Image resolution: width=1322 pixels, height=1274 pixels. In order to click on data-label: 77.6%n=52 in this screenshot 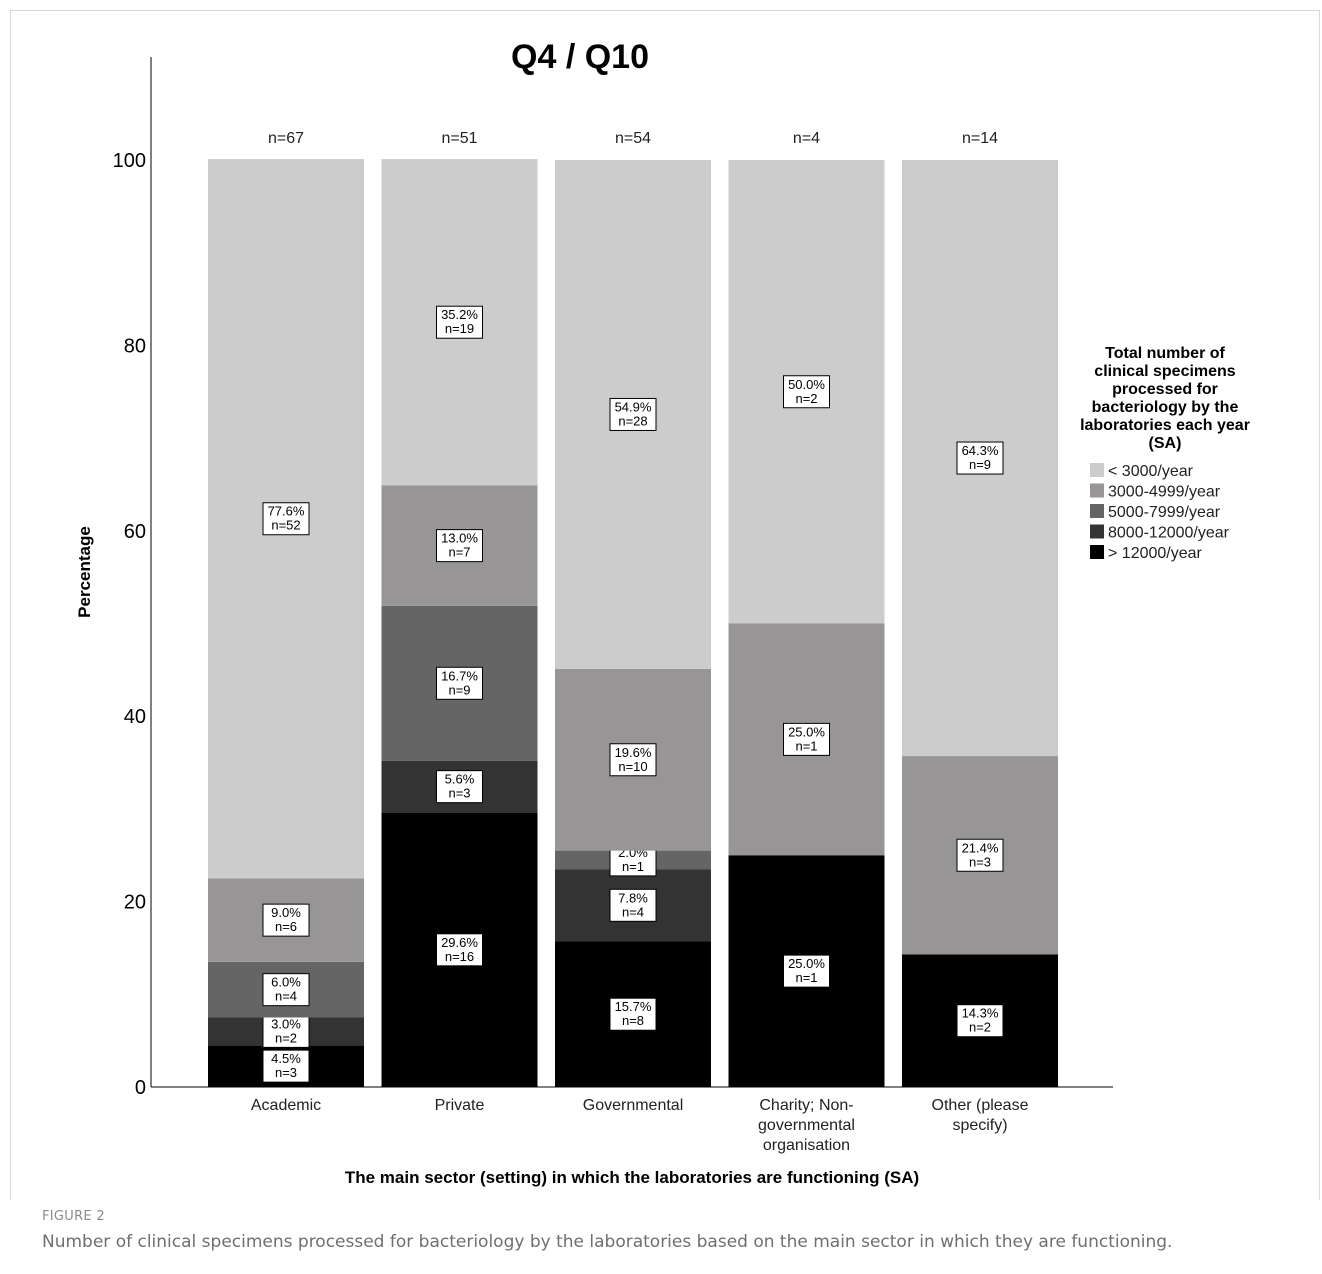, I will do `click(286, 519)`.